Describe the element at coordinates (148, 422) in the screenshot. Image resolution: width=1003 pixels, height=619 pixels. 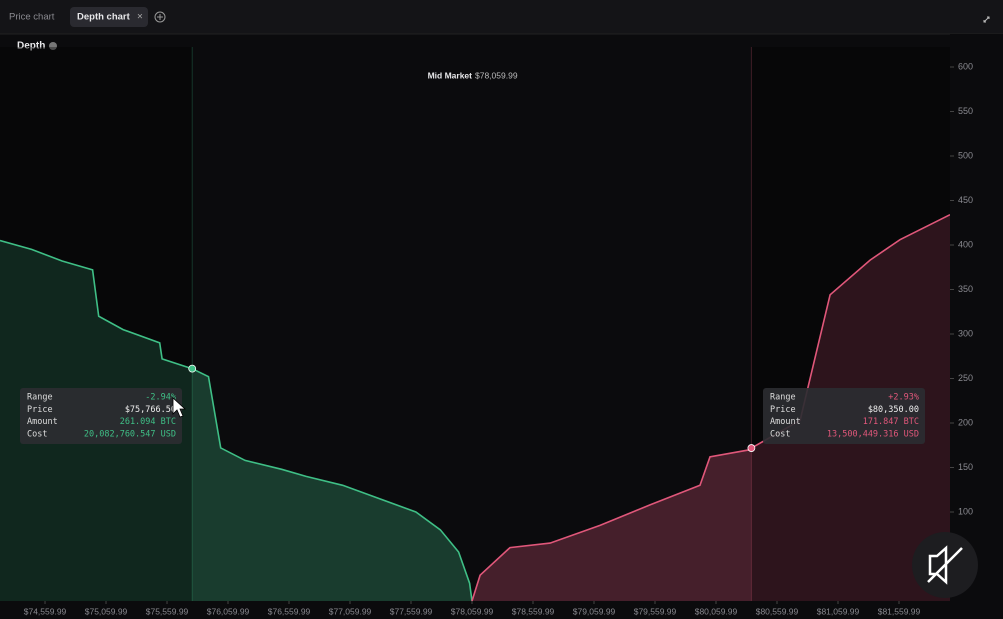
I see `tooltip-value: 261.094 BTC` at that location.